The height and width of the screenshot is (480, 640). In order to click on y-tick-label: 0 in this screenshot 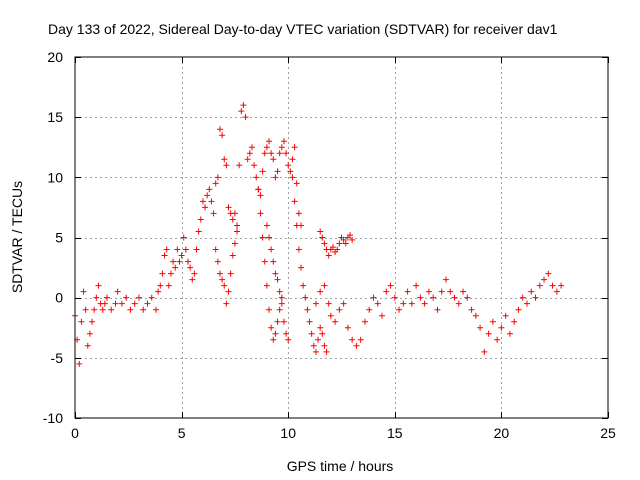, I will do `click(59, 298)`.